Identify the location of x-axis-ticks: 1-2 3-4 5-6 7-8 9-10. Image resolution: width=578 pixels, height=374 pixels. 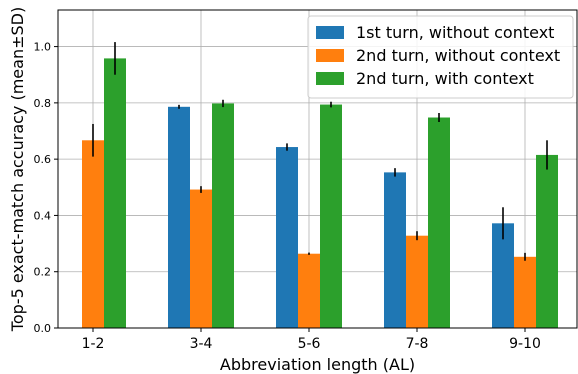
(311, 340).